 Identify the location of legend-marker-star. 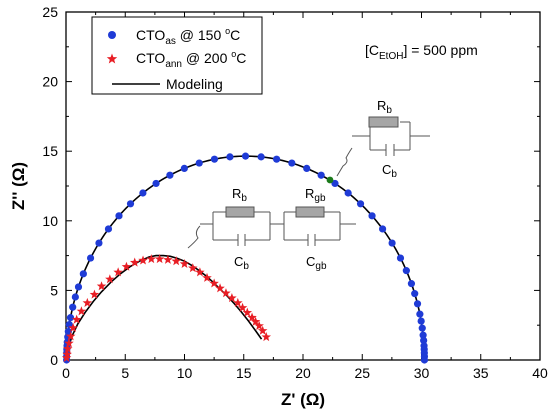
(112, 58).